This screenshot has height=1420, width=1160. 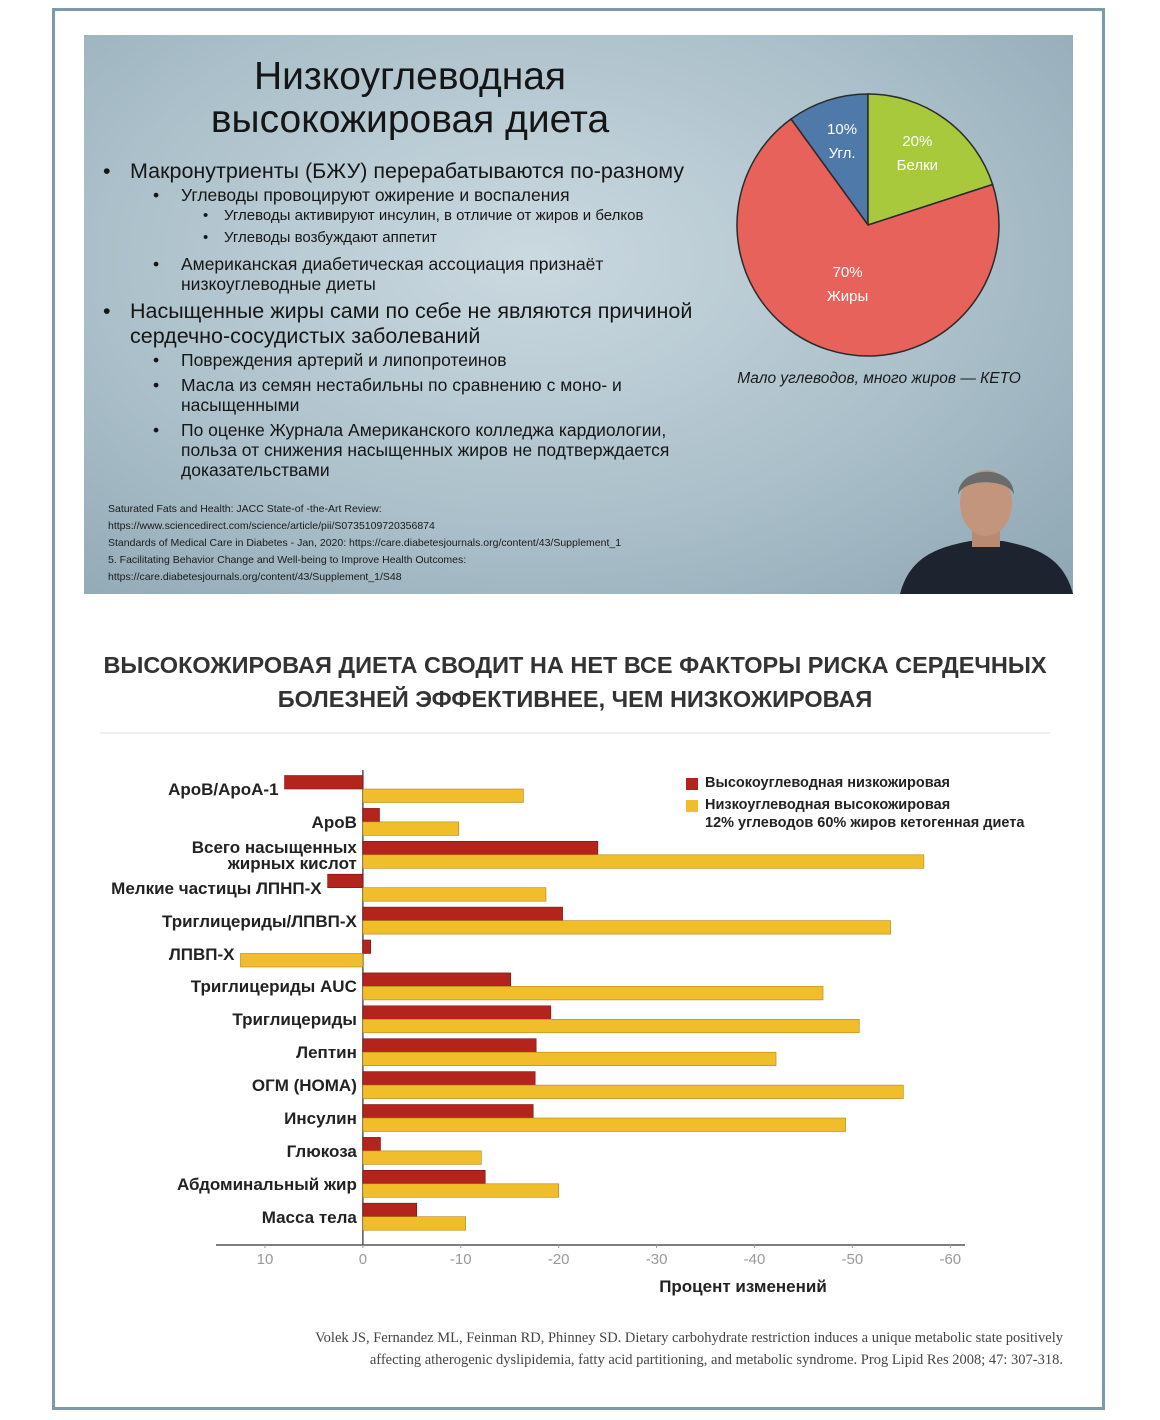 I want to click on pie-category-label: Жиры, so click(x=847, y=296).